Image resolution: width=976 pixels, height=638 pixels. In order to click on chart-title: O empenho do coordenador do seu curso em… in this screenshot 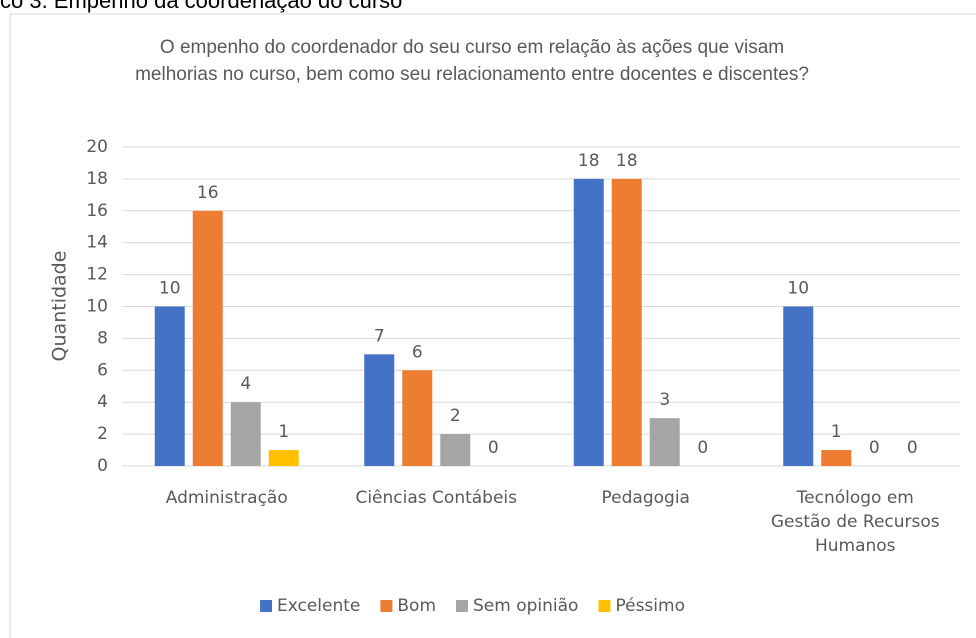, I will do `click(472, 61)`.